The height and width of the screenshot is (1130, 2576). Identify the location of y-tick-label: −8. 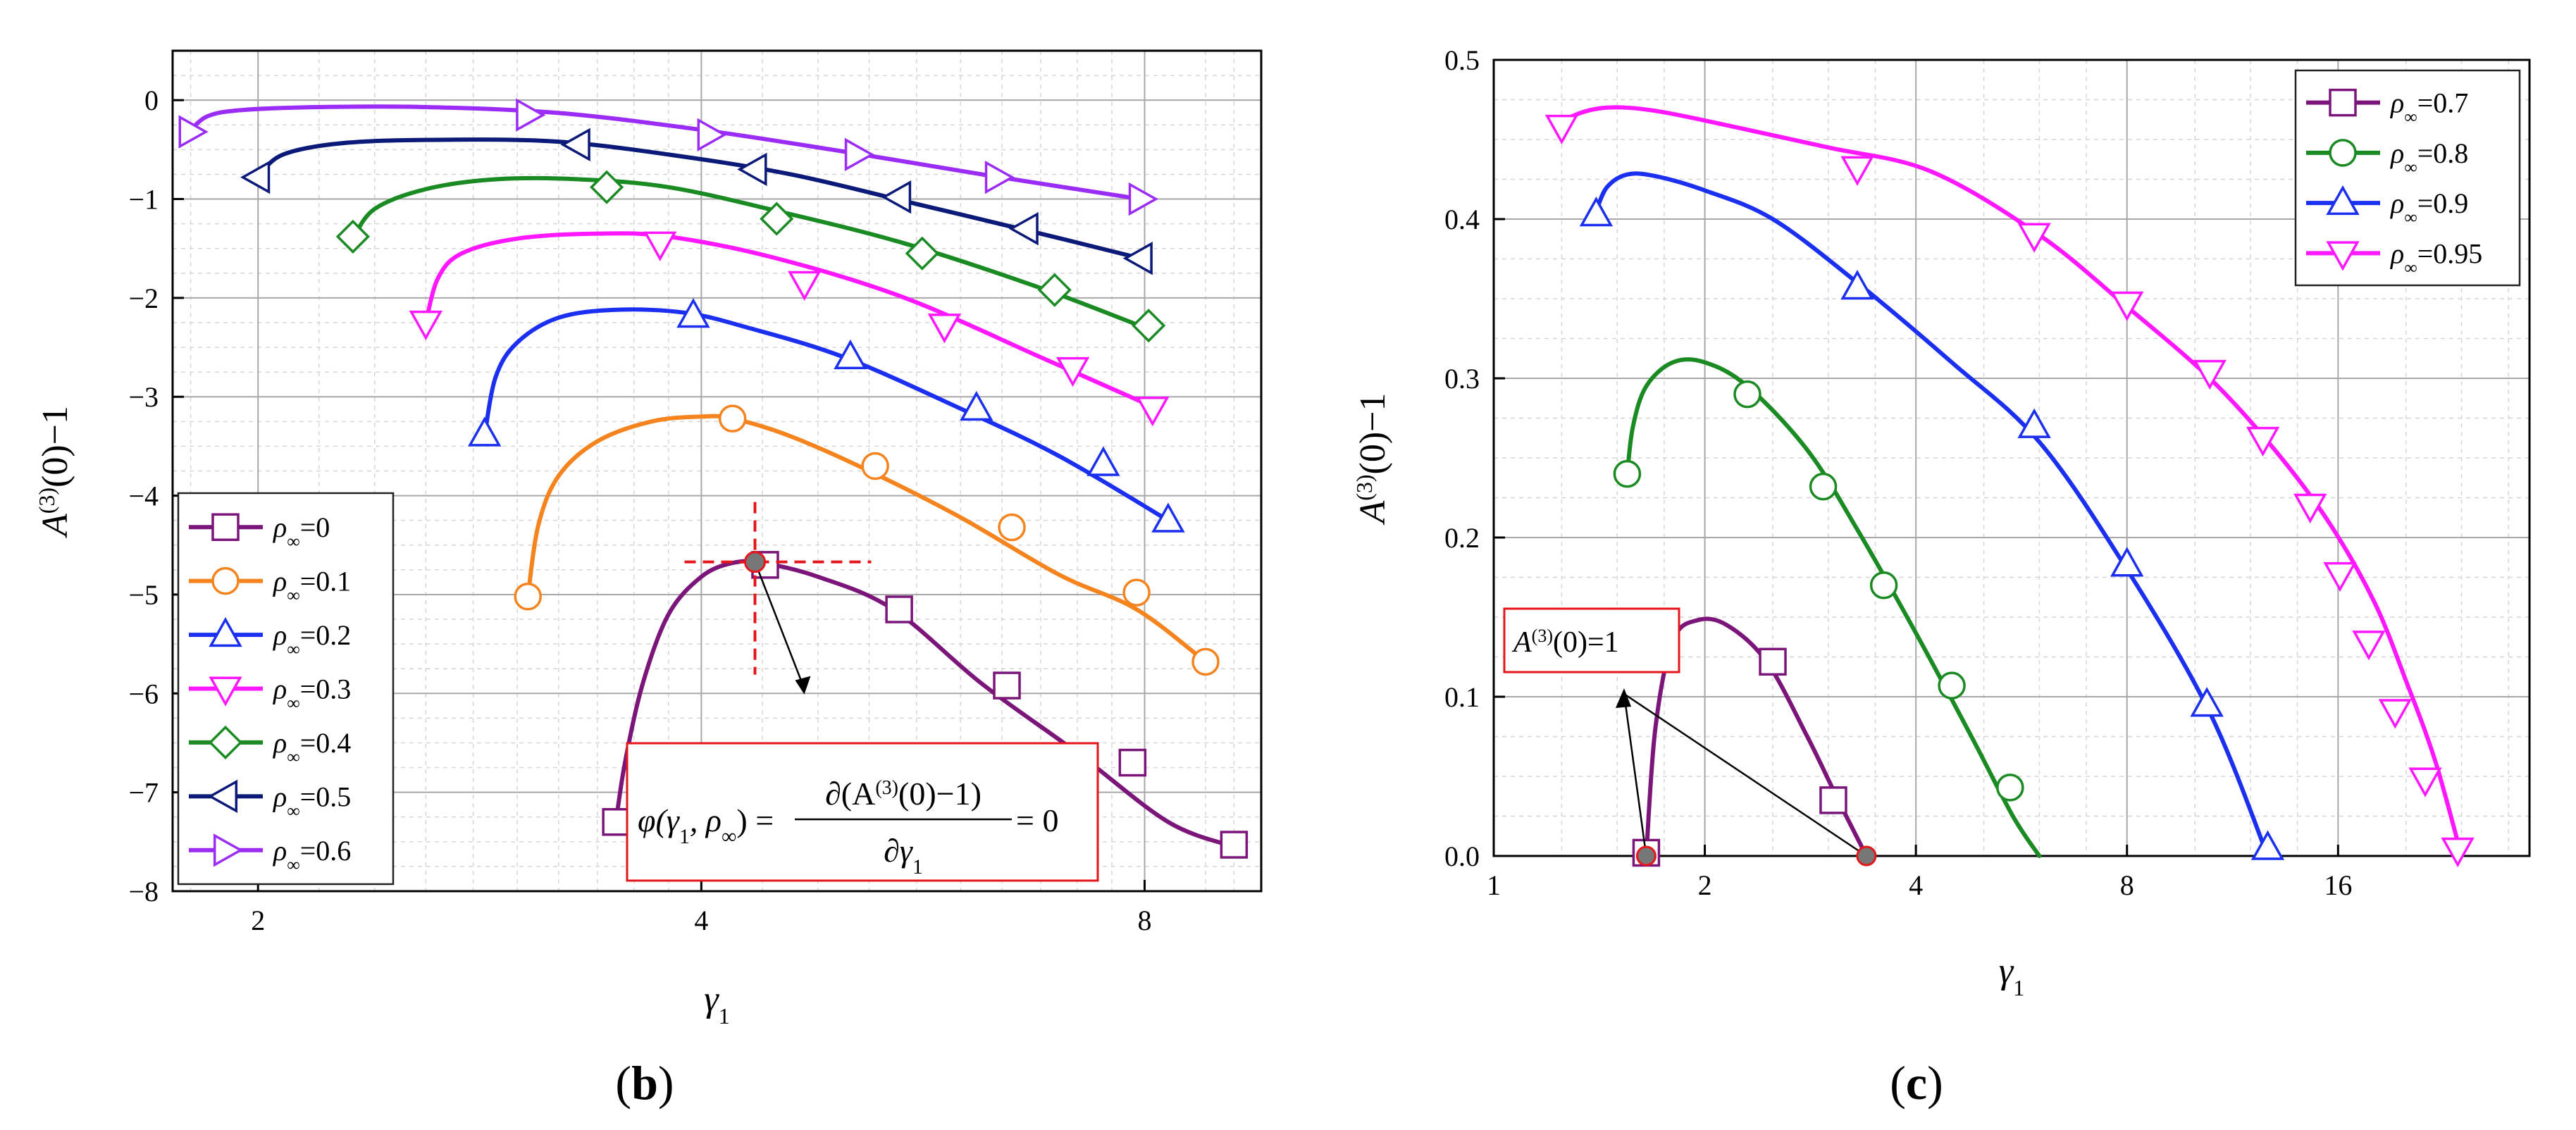
(143, 891).